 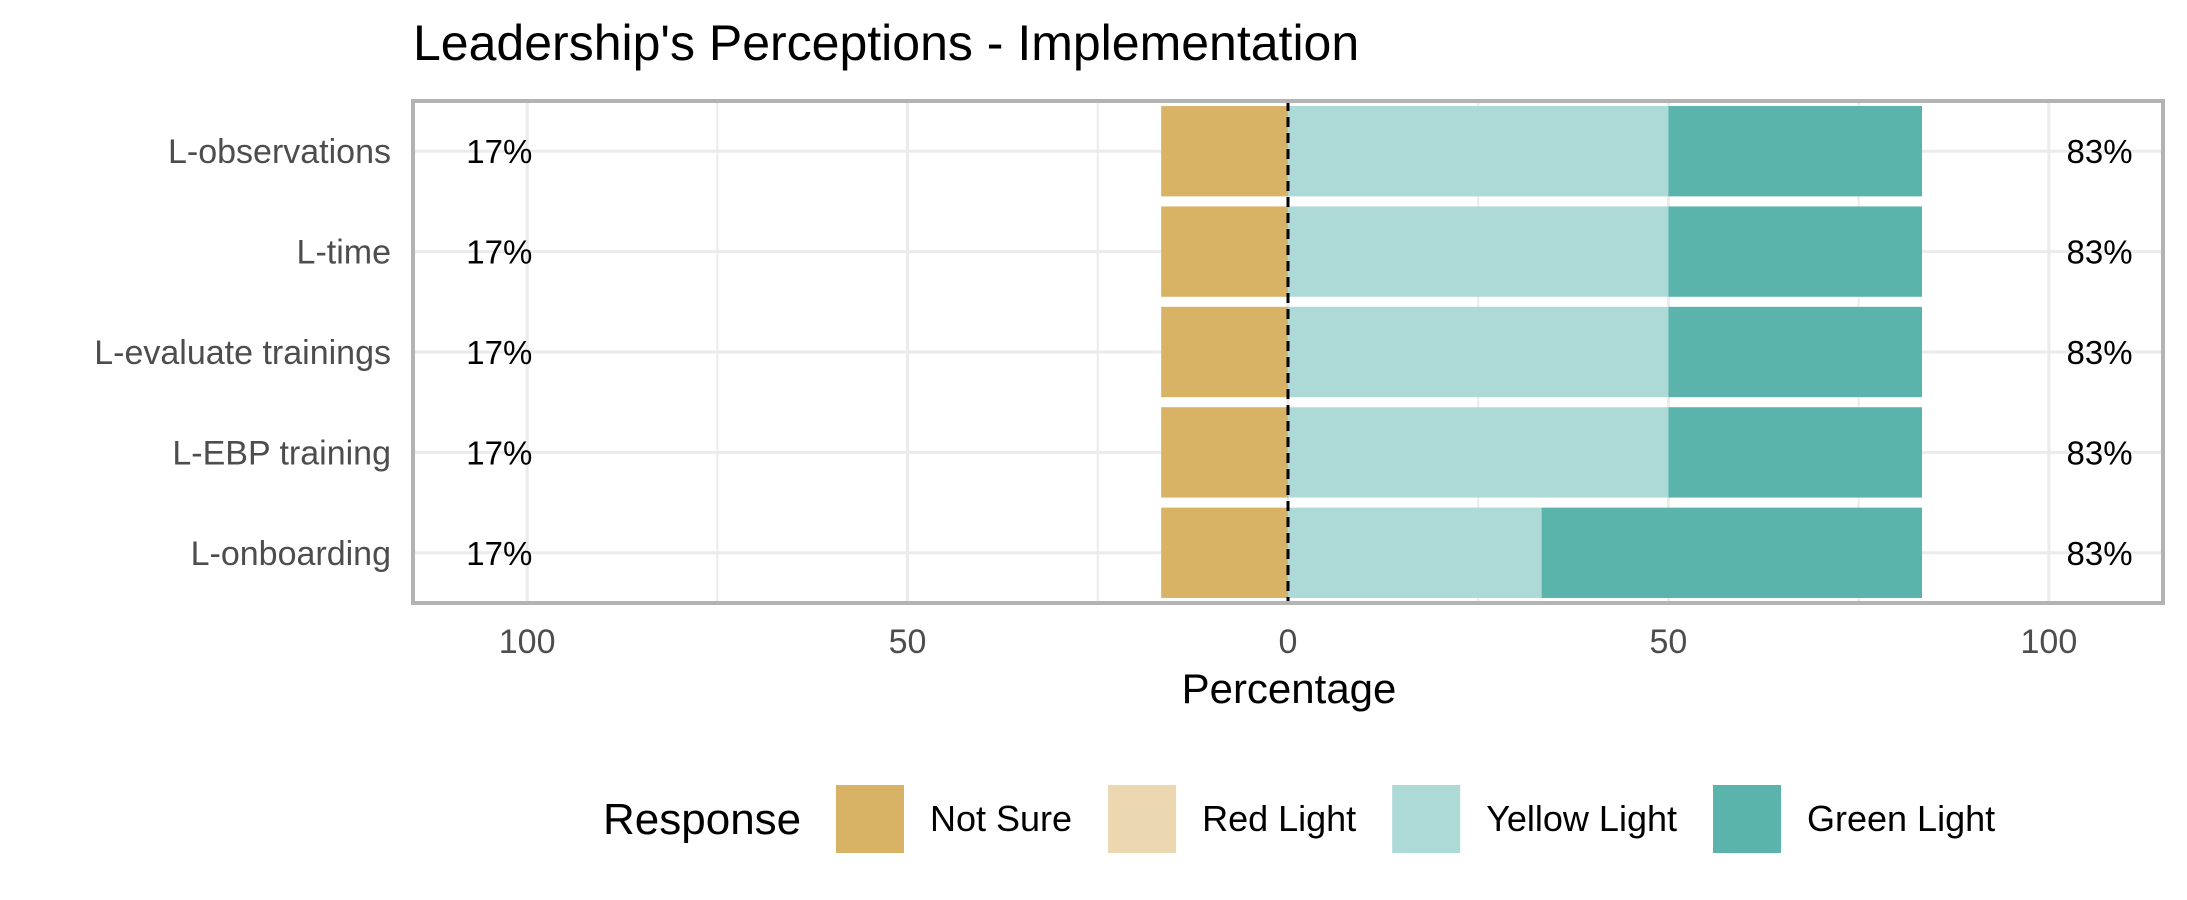 What do you see at coordinates (291, 554) in the screenshot?
I see `category-label: L-onboarding` at bounding box center [291, 554].